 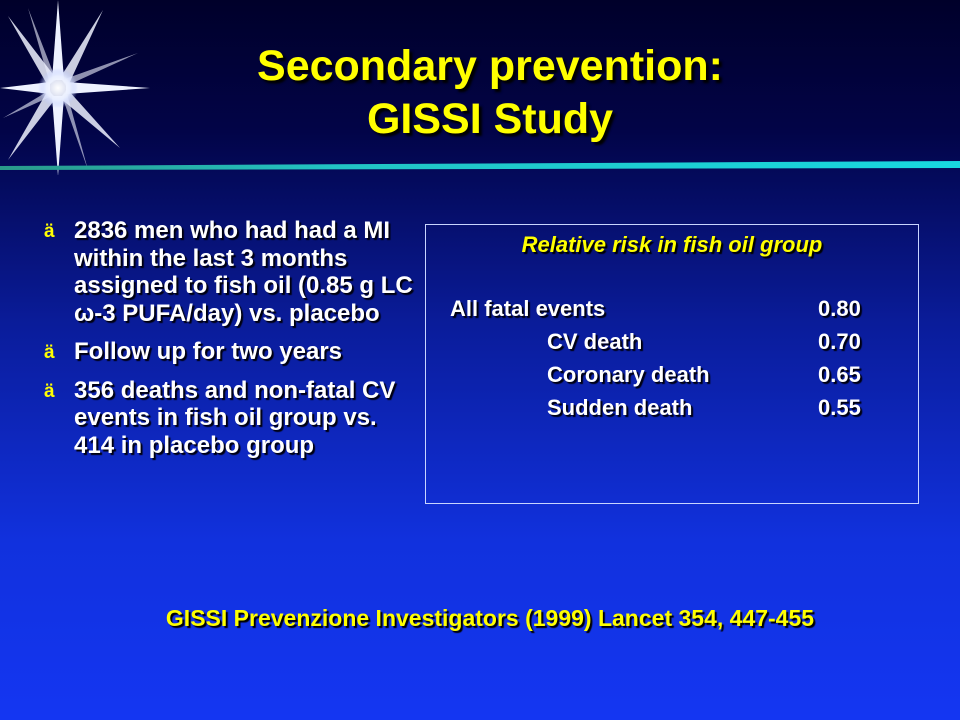 I want to click on bullet-item: ä Follow up for two years, so click(x=229, y=352).